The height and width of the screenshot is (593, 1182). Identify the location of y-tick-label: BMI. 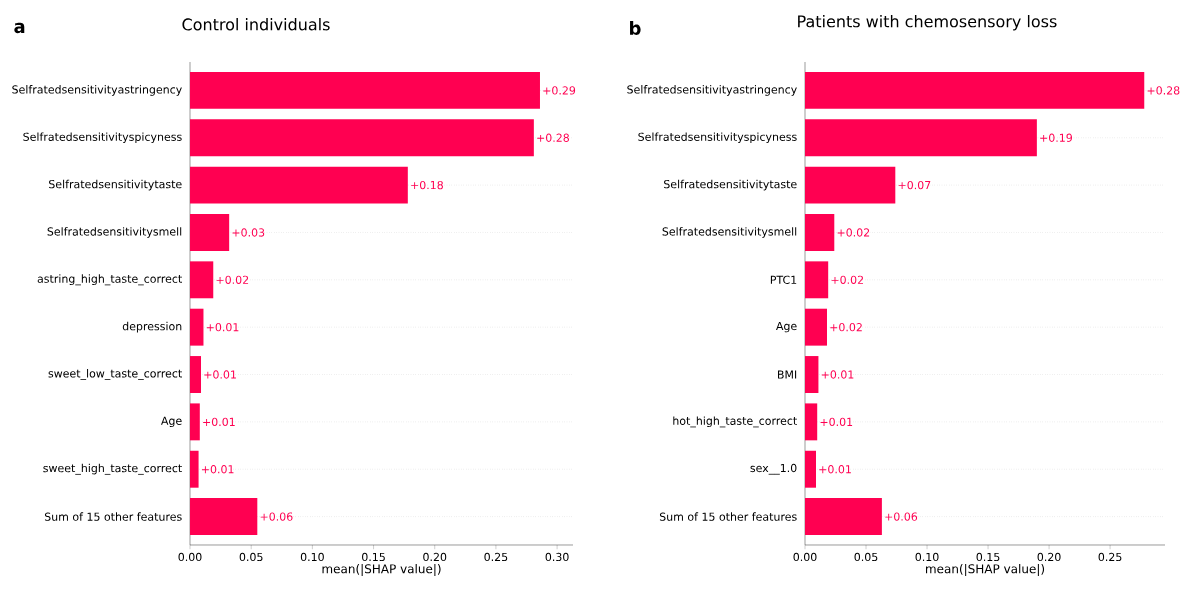
(787, 374).